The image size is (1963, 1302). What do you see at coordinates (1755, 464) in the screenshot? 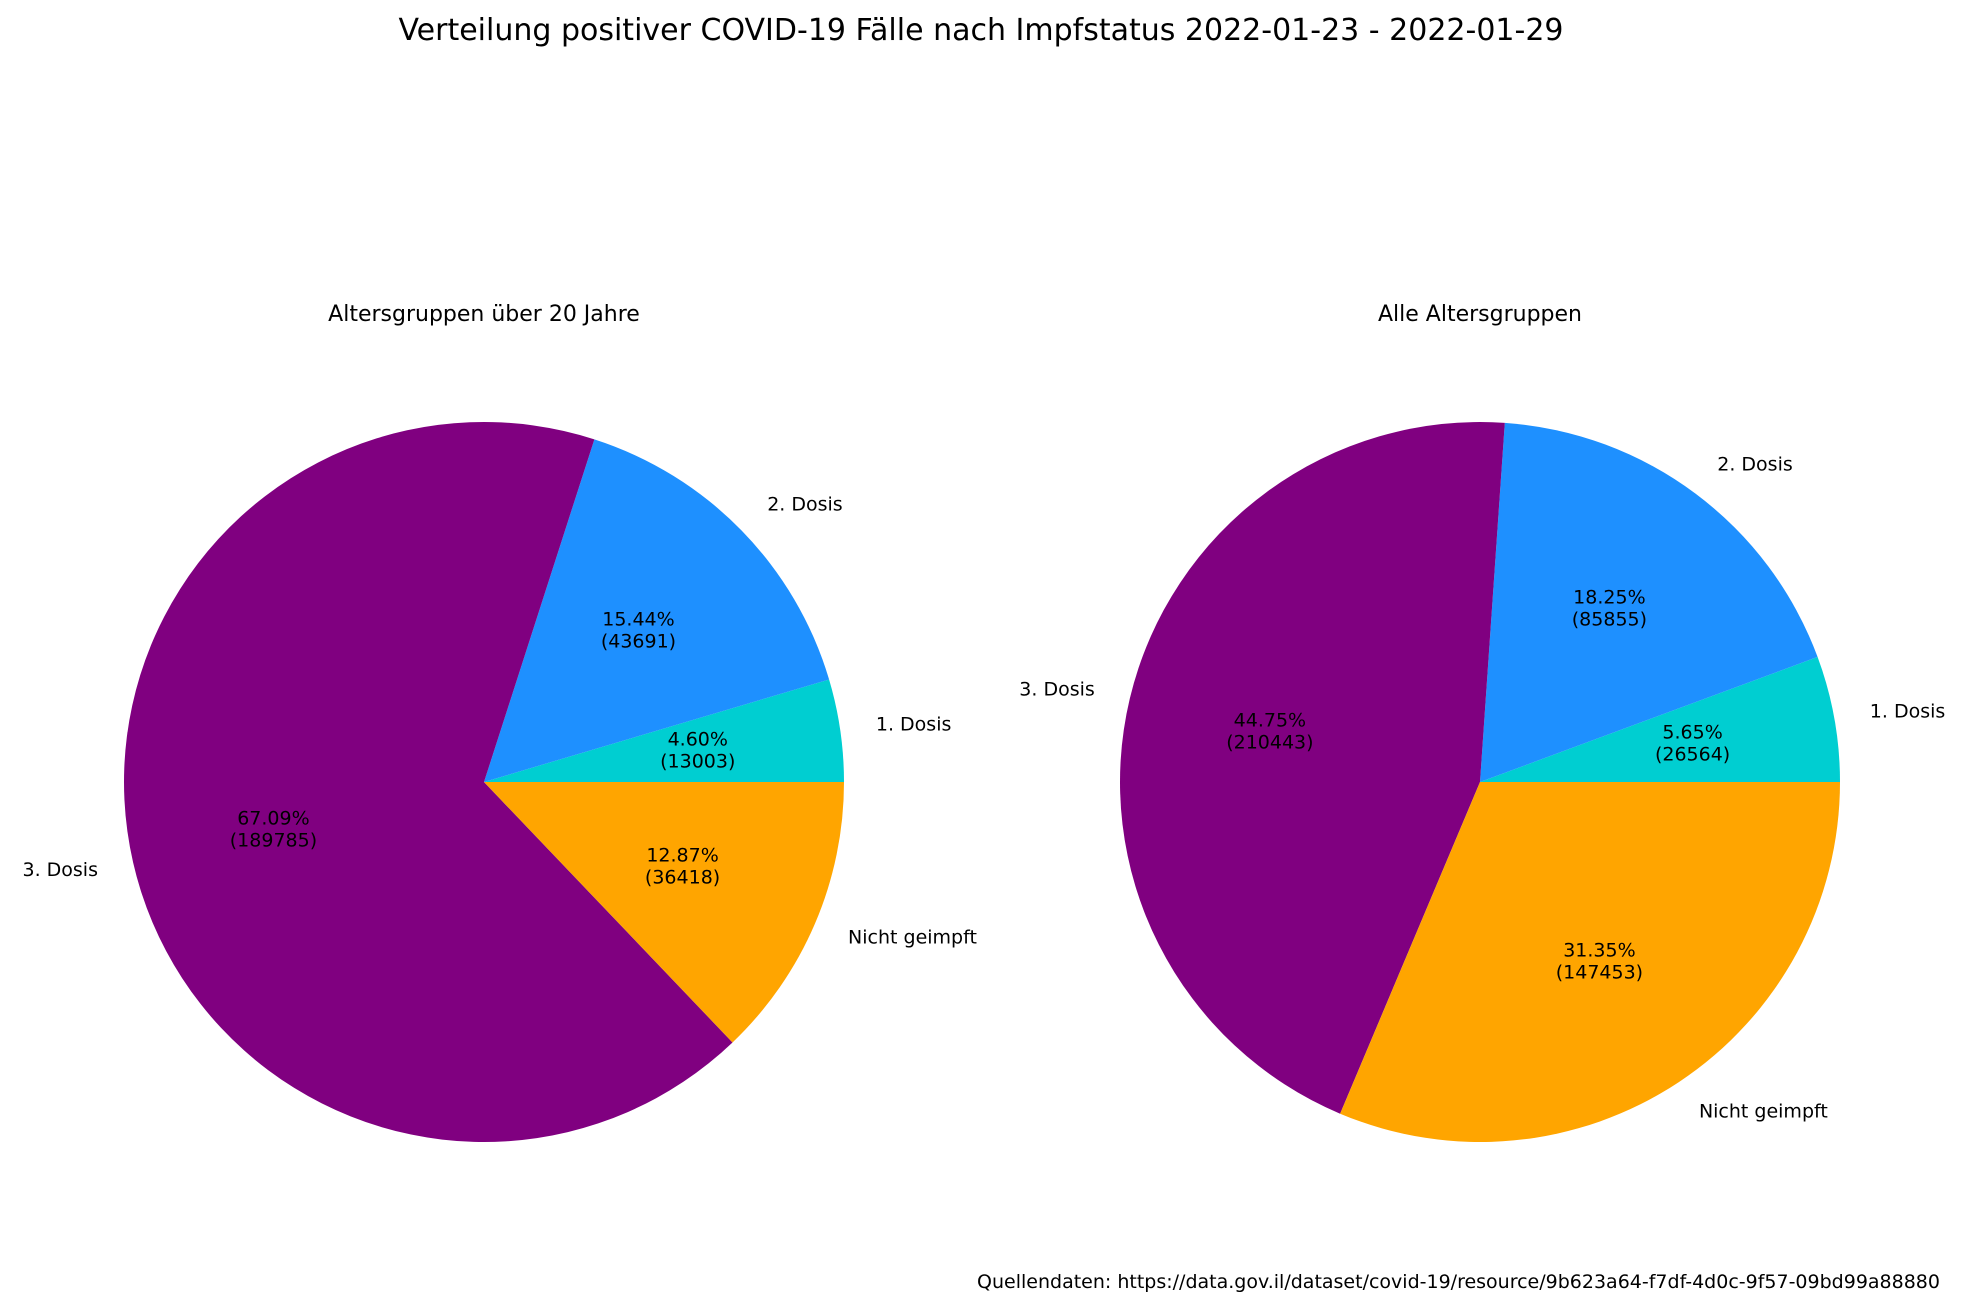
I see `pie-label-all-ages-2-dosis: 2. Dosis` at bounding box center [1755, 464].